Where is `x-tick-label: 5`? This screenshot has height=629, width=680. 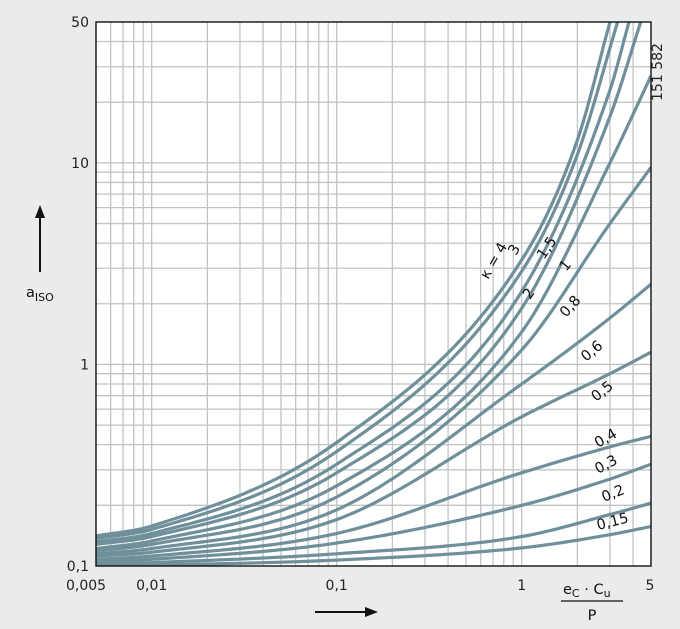 x-tick-label: 5 is located at coordinates (650, 586).